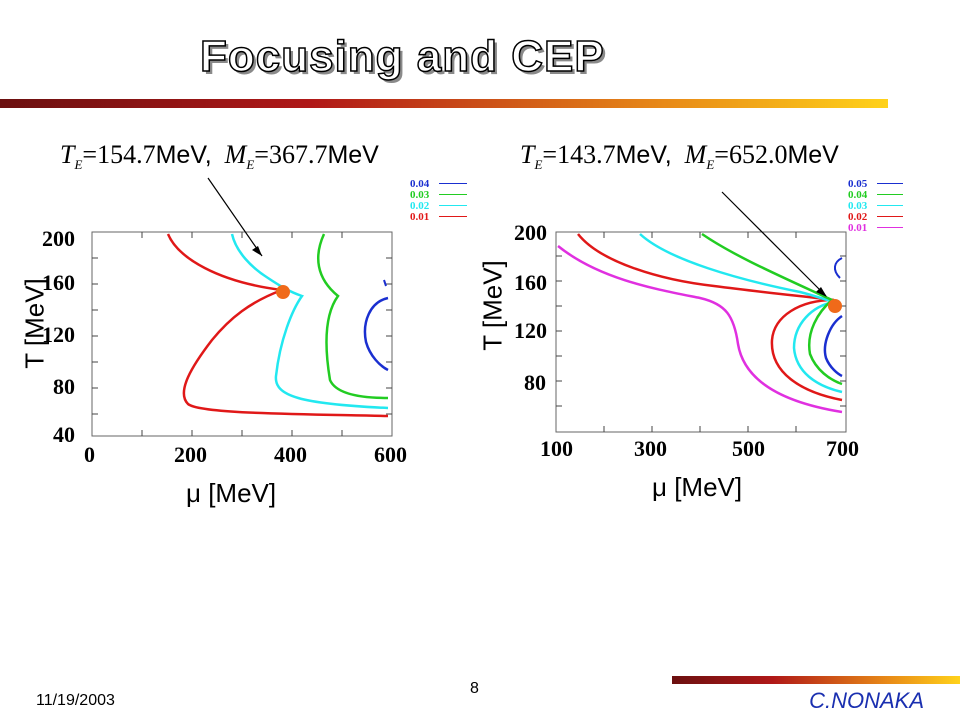 The image size is (960, 720). What do you see at coordinates (257, 251) in the screenshot?
I see `left-cep-arrowhead` at bounding box center [257, 251].